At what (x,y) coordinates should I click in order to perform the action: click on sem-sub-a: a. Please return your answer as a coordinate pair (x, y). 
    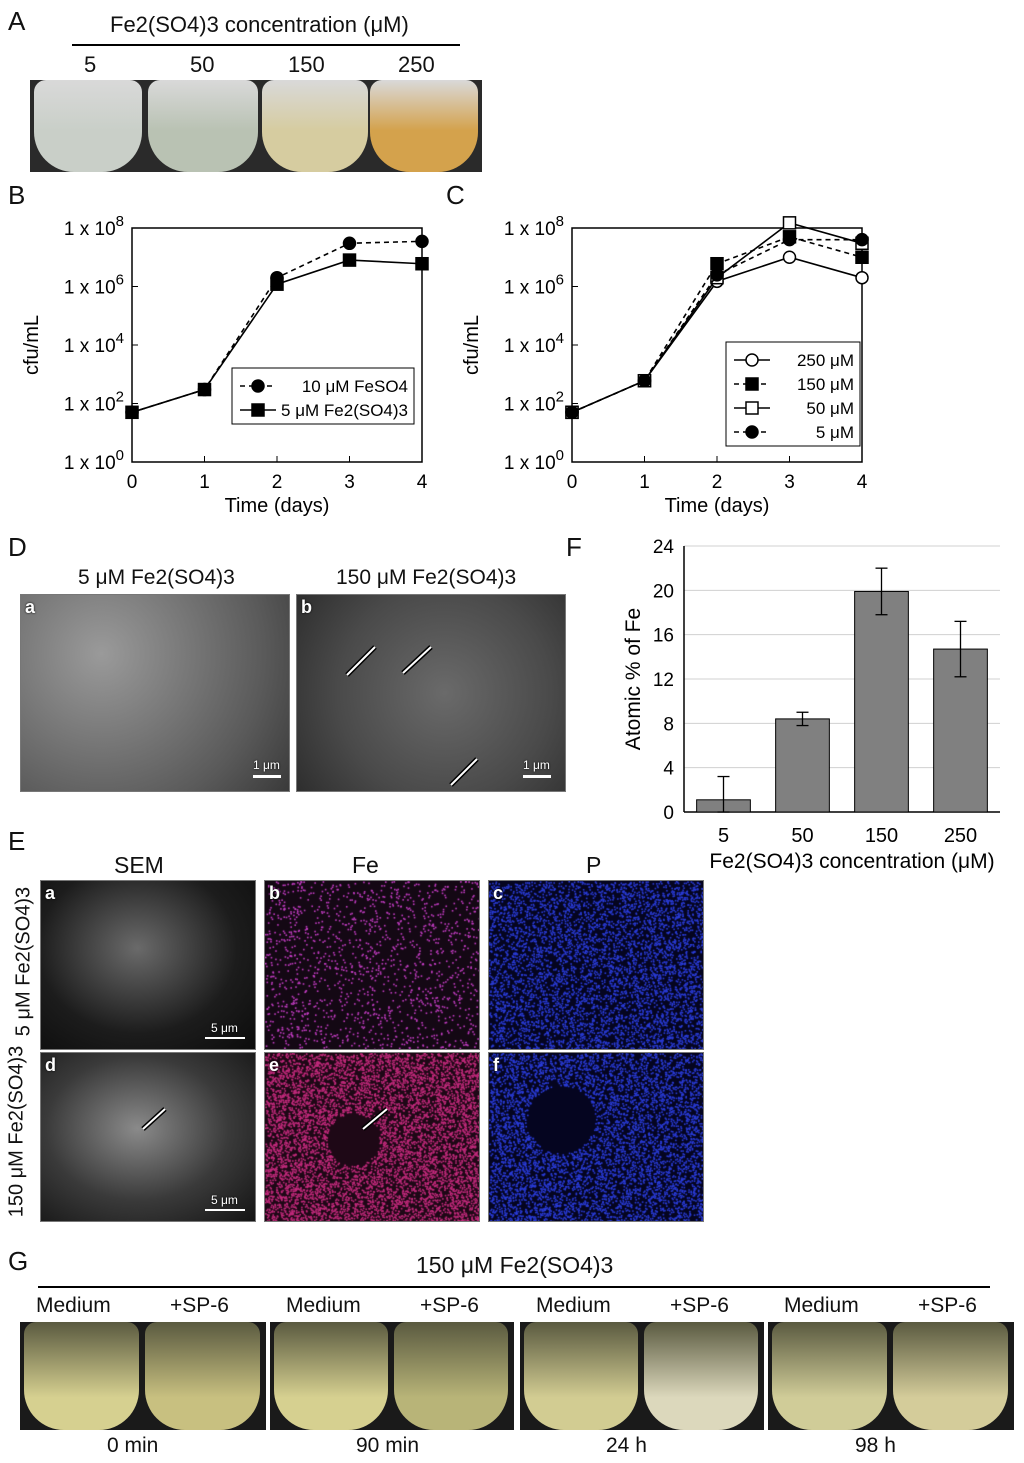
    Looking at the image, I should click on (30, 607).